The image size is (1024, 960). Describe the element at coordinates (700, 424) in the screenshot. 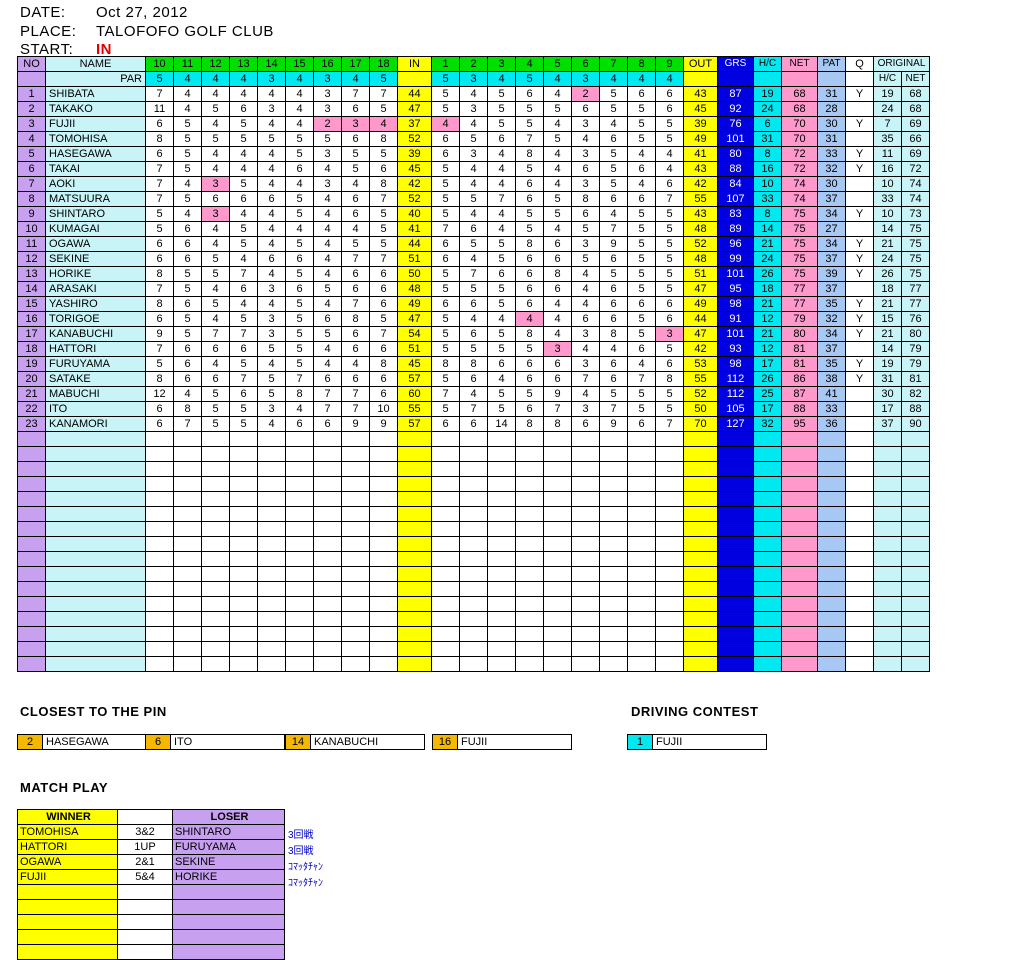

I see `out-total: 70` at that location.